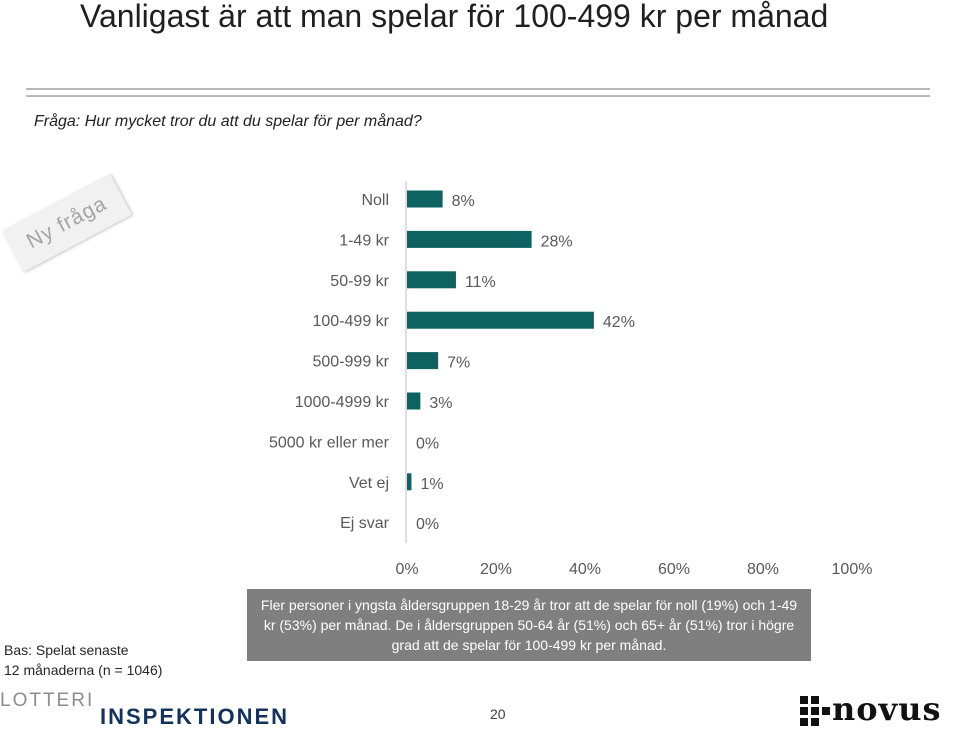 The width and height of the screenshot is (960, 730). I want to click on lotteriinspektionen-logo: LOTTERI INSPEKTIONEN, so click(150, 709).